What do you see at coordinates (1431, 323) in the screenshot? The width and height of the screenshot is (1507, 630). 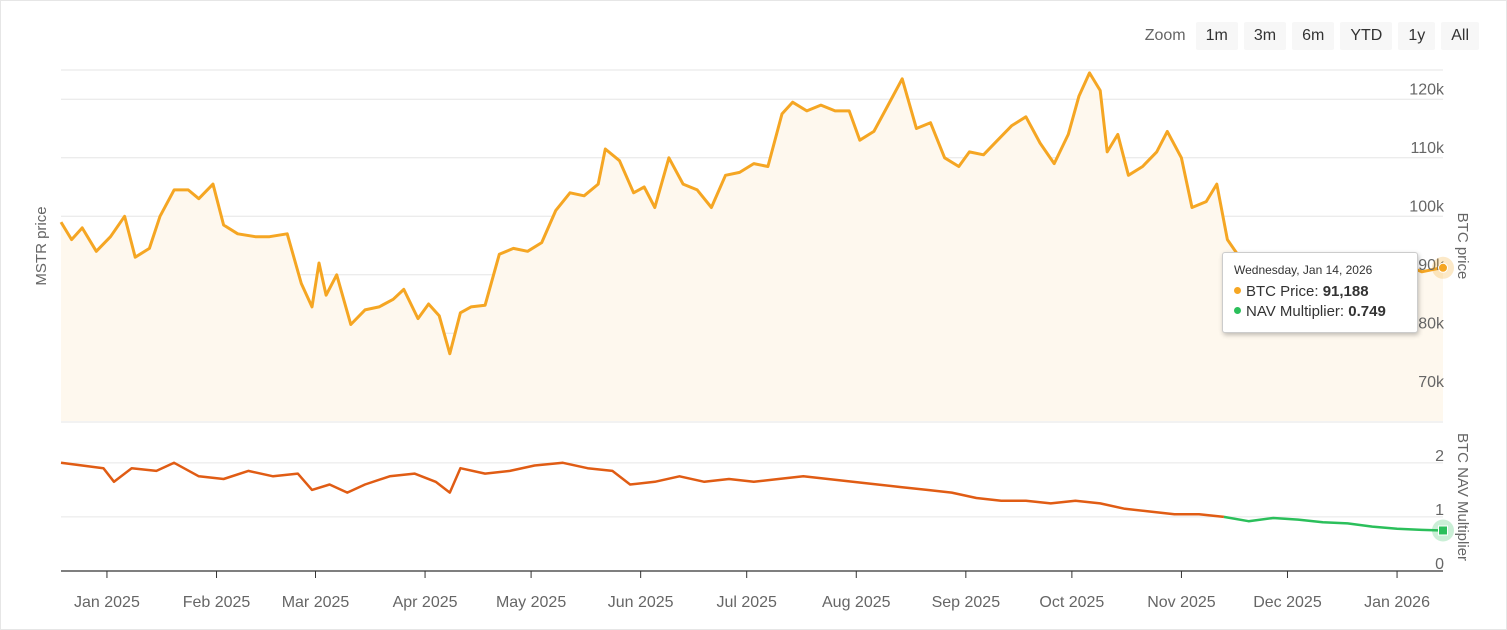 I see `btc-y-tick-label: 80k` at bounding box center [1431, 323].